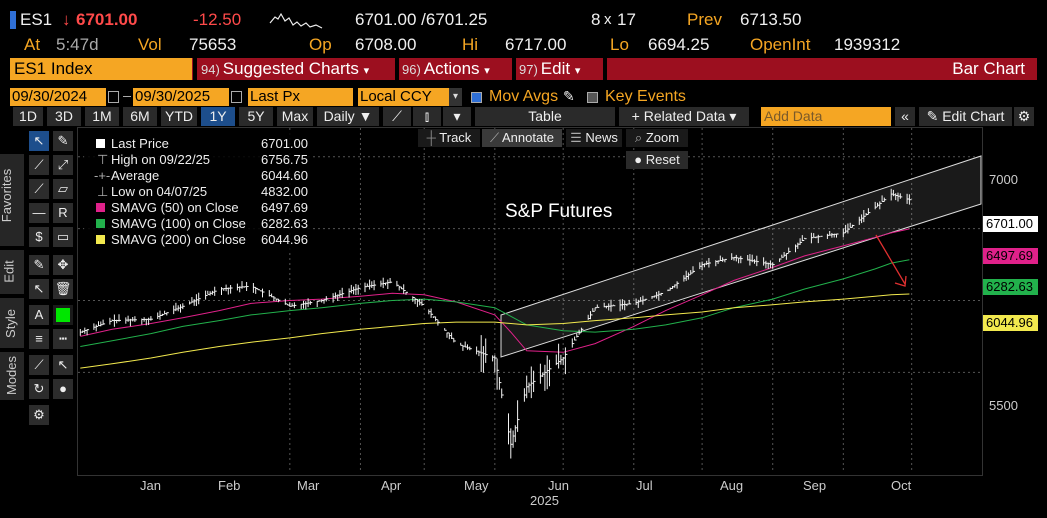  I want to click on prev-label: Prev, so click(704, 19).